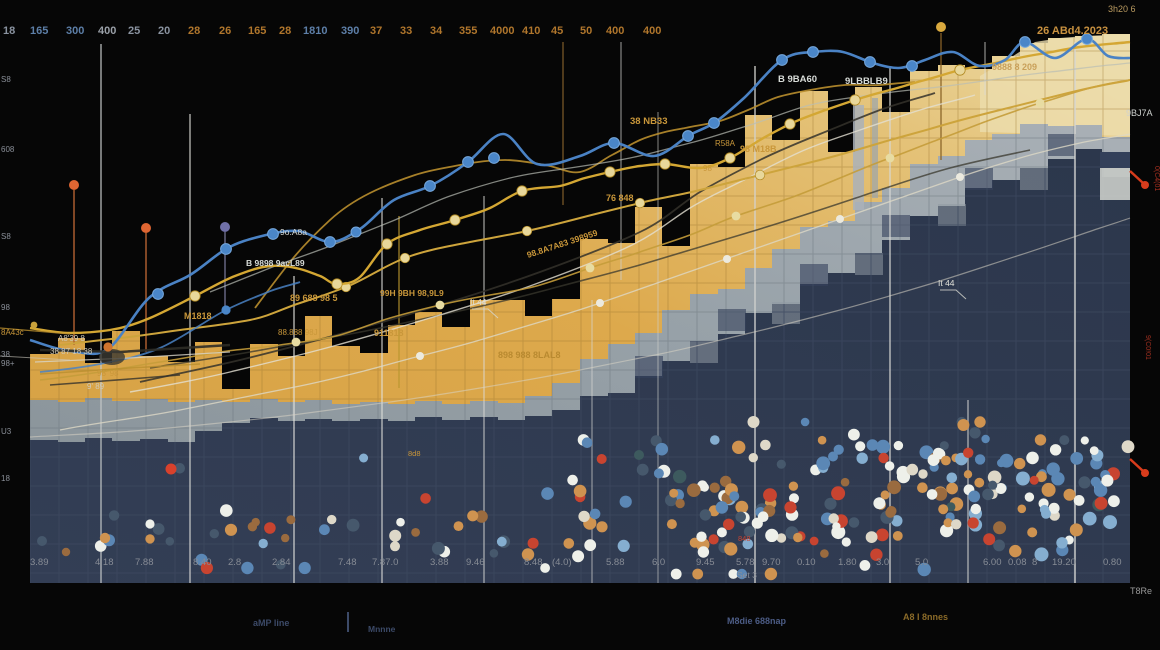  I want to click on svg-text: A8 I 8nnes, so click(925, 617).